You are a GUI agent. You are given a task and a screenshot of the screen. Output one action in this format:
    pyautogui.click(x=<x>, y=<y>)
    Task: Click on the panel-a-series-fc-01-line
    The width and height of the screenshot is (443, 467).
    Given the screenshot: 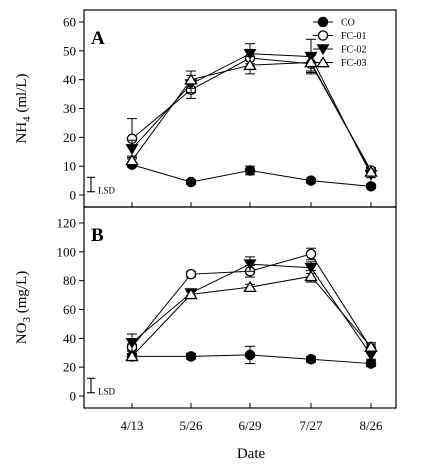 What is the action you would take?
    pyautogui.click(x=251, y=114)
    